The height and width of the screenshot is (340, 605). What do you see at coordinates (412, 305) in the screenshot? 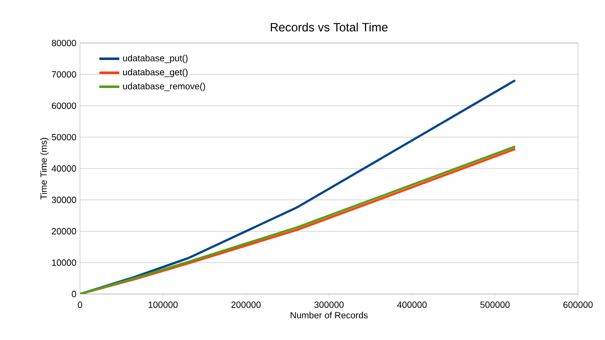
I see `x-tick-label: 400000` at bounding box center [412, 305].